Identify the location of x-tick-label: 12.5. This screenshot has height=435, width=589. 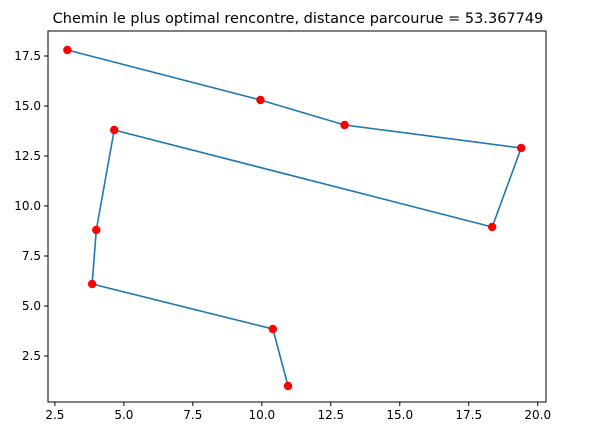
(330, 415).